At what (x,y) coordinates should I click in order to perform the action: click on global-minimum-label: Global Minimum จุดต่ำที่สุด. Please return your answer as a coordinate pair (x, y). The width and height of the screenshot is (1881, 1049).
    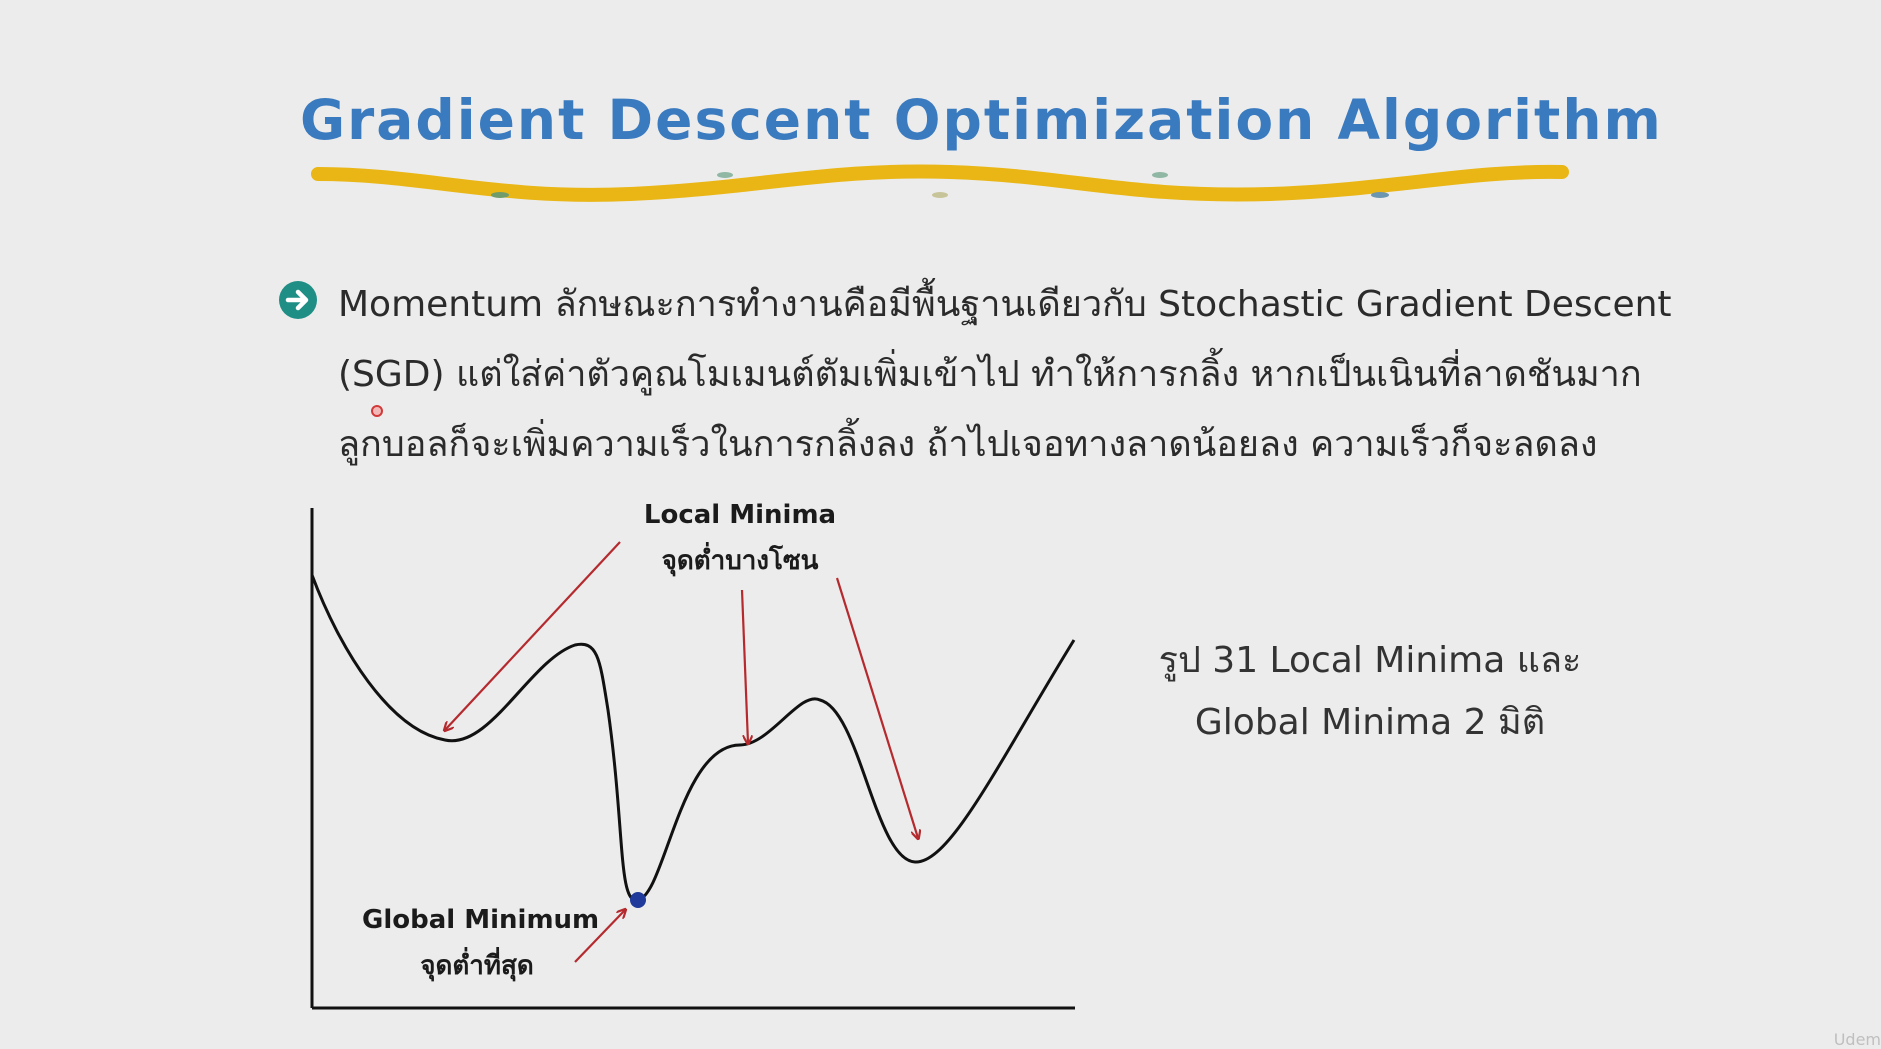
    Looking at the image, I should click on (481, 945).